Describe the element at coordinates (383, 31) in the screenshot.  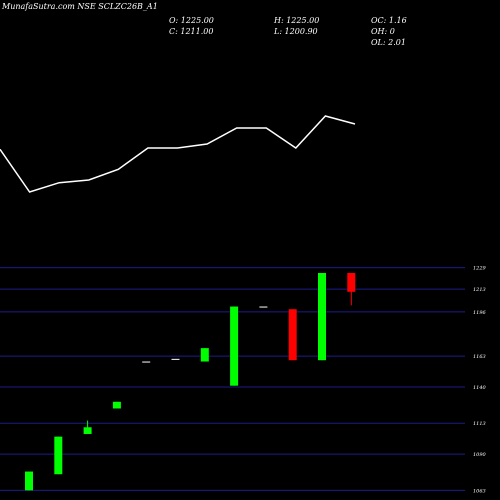
I see `oh-value: OH: 0` at that location.